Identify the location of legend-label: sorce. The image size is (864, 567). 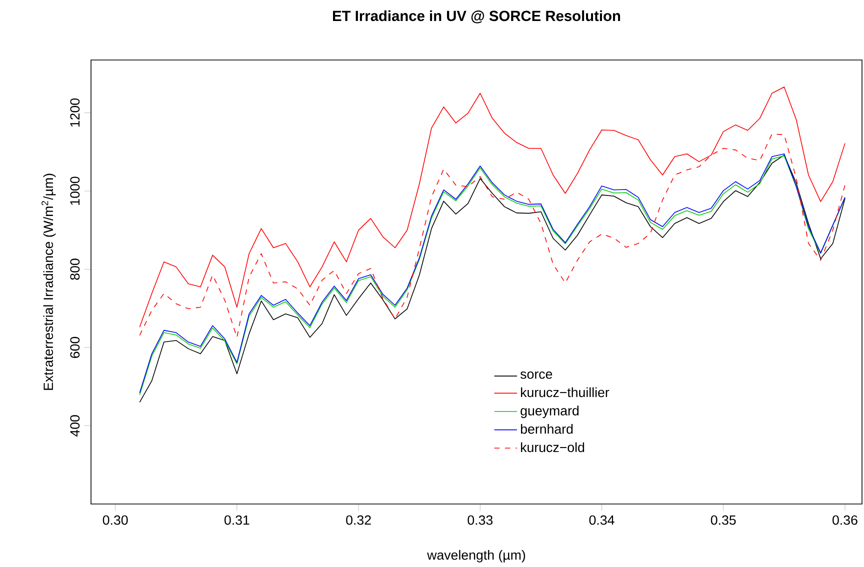
(536, 375).